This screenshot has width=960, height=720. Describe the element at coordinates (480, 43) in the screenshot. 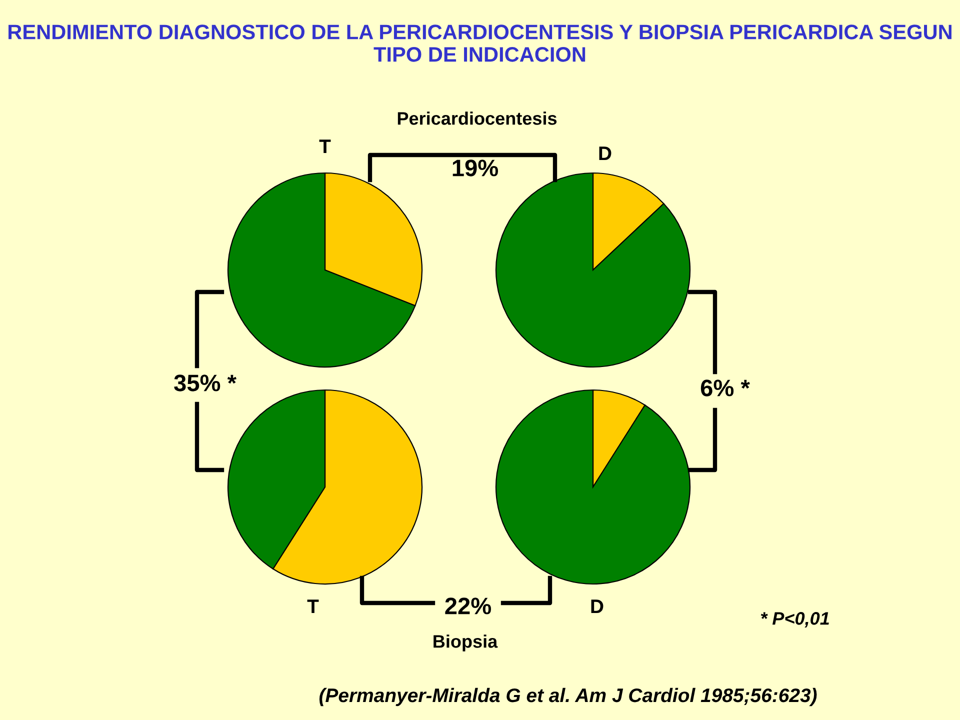

I see `text: RENDIMIENTO DIAGNOSTICO DE LA PERICARDIOCENTESIS Y BIOPSIA PERICARDICA SEGUN TIPO DE INDICACION` at that location.